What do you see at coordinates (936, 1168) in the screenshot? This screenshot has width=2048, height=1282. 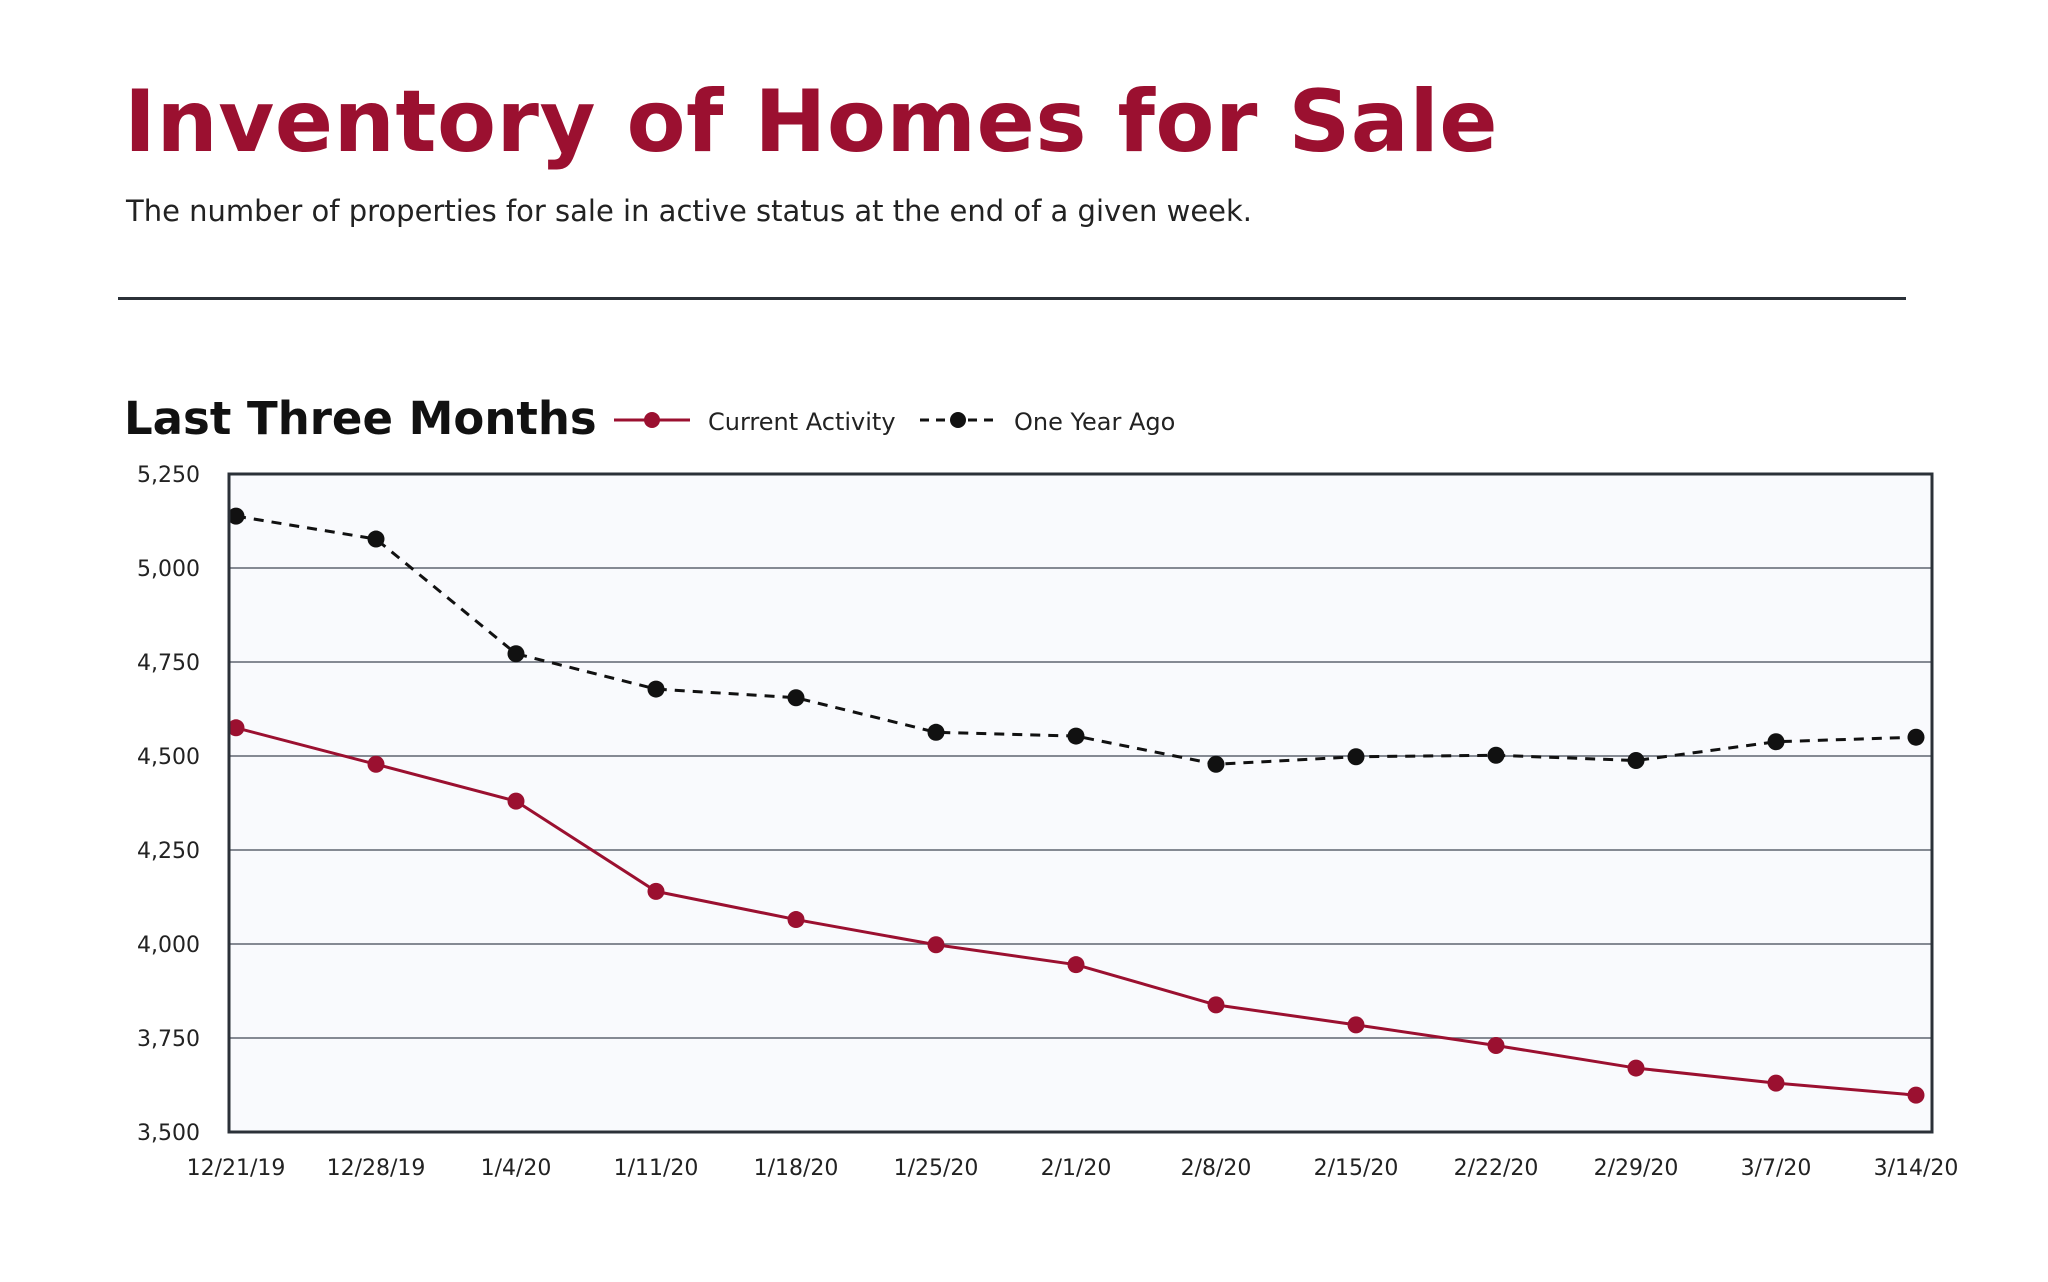 I see `x-tick-label: 1/25/20` at bounding box center [936, 1168].